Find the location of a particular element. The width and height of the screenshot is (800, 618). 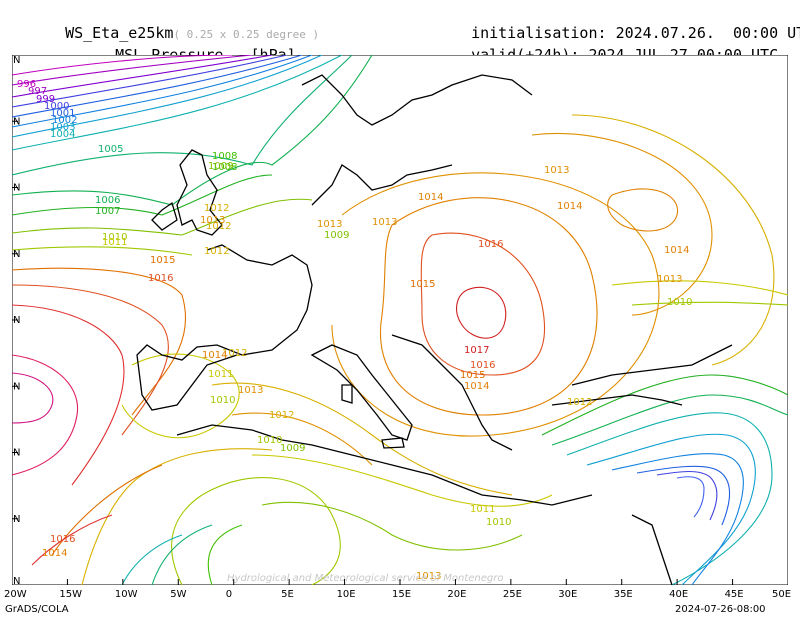

init-line: initialisation: 2024.07.26. 00:00 UTC is located at coordinates (626, 24).